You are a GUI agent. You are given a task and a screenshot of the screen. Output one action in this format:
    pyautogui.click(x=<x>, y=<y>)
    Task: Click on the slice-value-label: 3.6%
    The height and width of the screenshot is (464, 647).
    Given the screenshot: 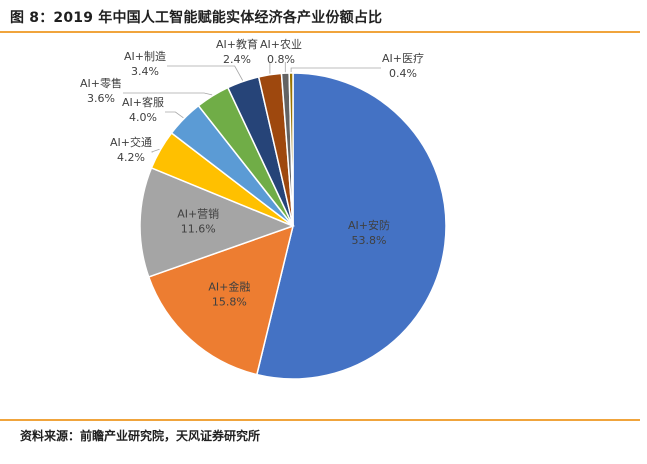 What is the action you would take?
    pyautogui.click(x=101, y=98)
    